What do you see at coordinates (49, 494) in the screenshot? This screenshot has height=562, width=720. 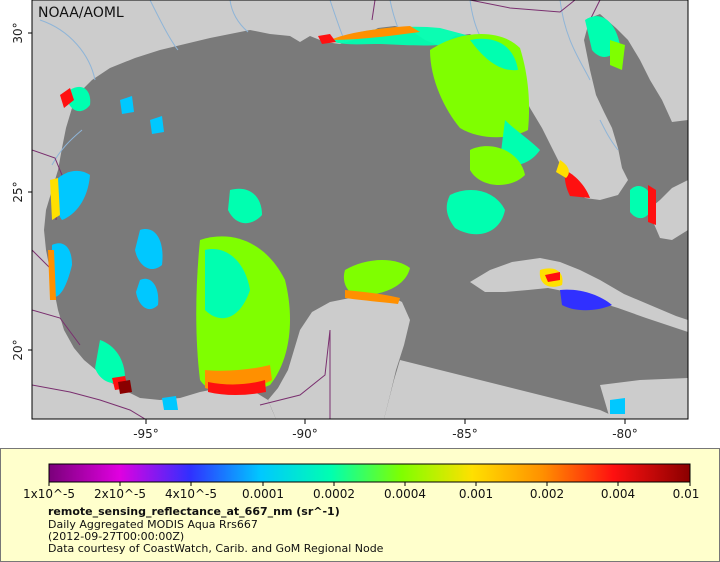 I see `colorbar-tick-label: 1x10^-5` at bounding box center [49, 494].